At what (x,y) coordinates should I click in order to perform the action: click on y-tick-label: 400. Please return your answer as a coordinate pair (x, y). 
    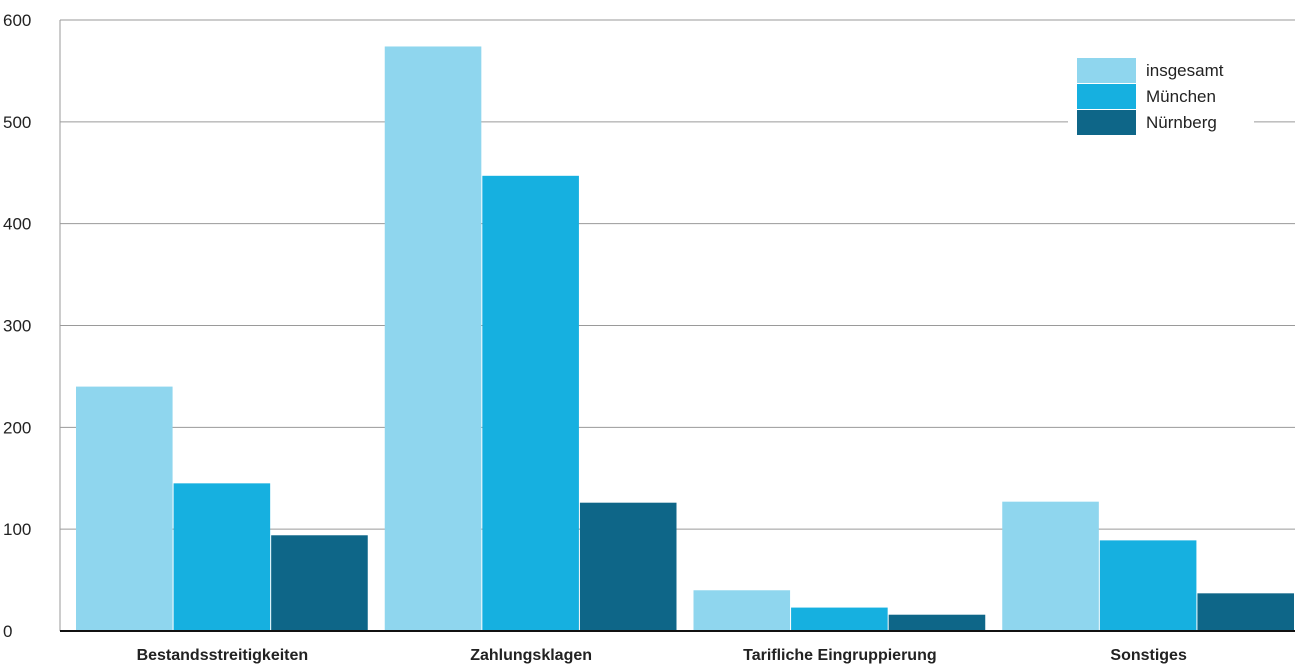
    Looking at the image, I should click on (17, 224).